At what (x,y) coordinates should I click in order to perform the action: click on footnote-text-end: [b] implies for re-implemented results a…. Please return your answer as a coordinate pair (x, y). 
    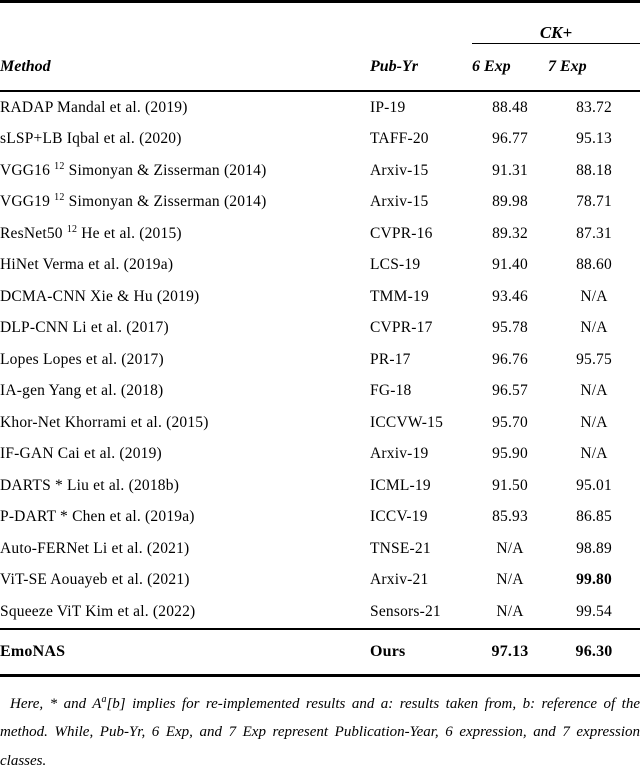
    Looking at the image, I should click on (320, 732).